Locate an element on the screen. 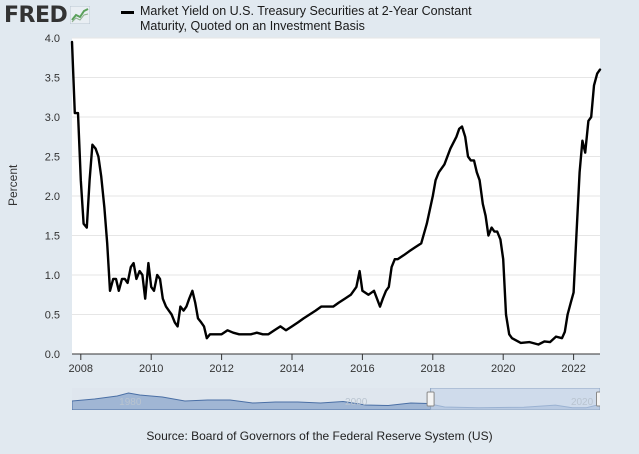 Image resolution: width=639 pixels, height=454 pixels. navigator-tick-label: 1980 is located at coordinates (130, 402).